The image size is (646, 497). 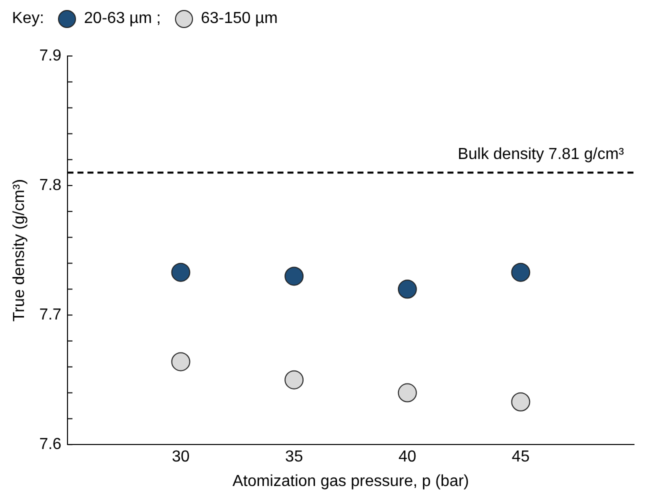 What do you see at coordinates (407, 457) in the screenshot?
I see `x-tick-label: 40` at bounding box center [407, 457].